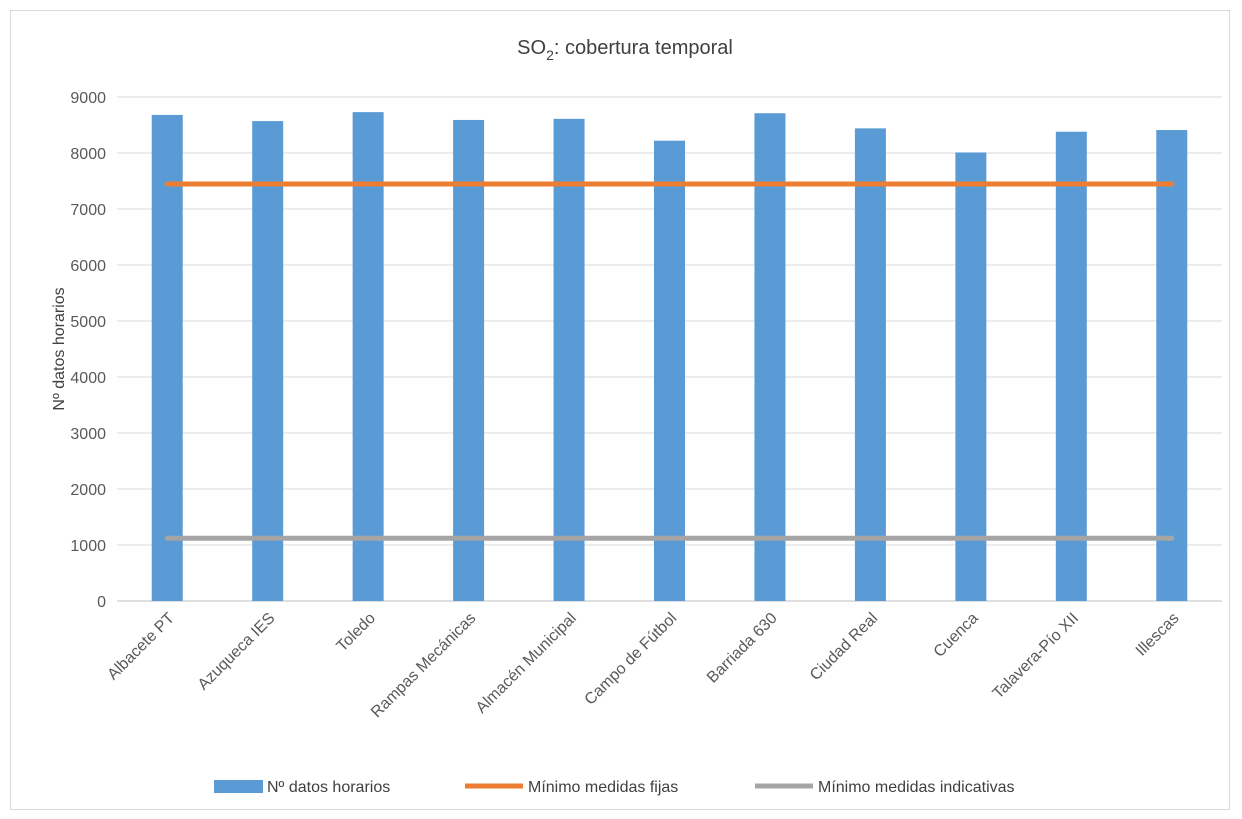 The image size is (1242, 819). I want to click on y-tick-label: 5000, so click(88, 322).